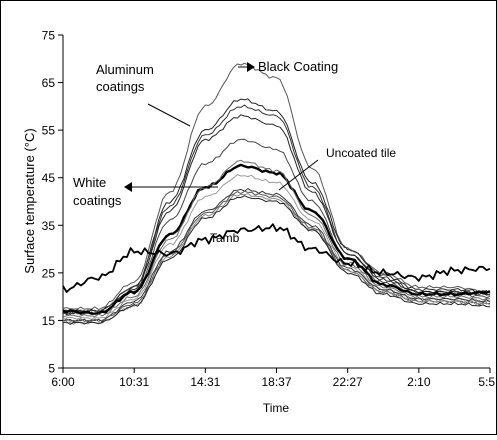 The width and height of the screenshot is (497, 440). Describe the element at coordinates (298, 175) in the screenshot. I see `arrow-line-uncoated-tile` at that location.